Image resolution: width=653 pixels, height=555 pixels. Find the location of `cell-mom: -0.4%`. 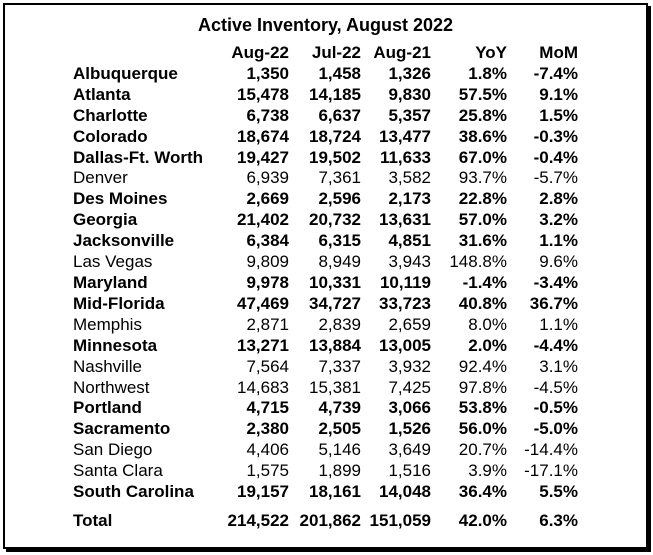

cell-mom: -0.4% is located at coordinates (555, 157).